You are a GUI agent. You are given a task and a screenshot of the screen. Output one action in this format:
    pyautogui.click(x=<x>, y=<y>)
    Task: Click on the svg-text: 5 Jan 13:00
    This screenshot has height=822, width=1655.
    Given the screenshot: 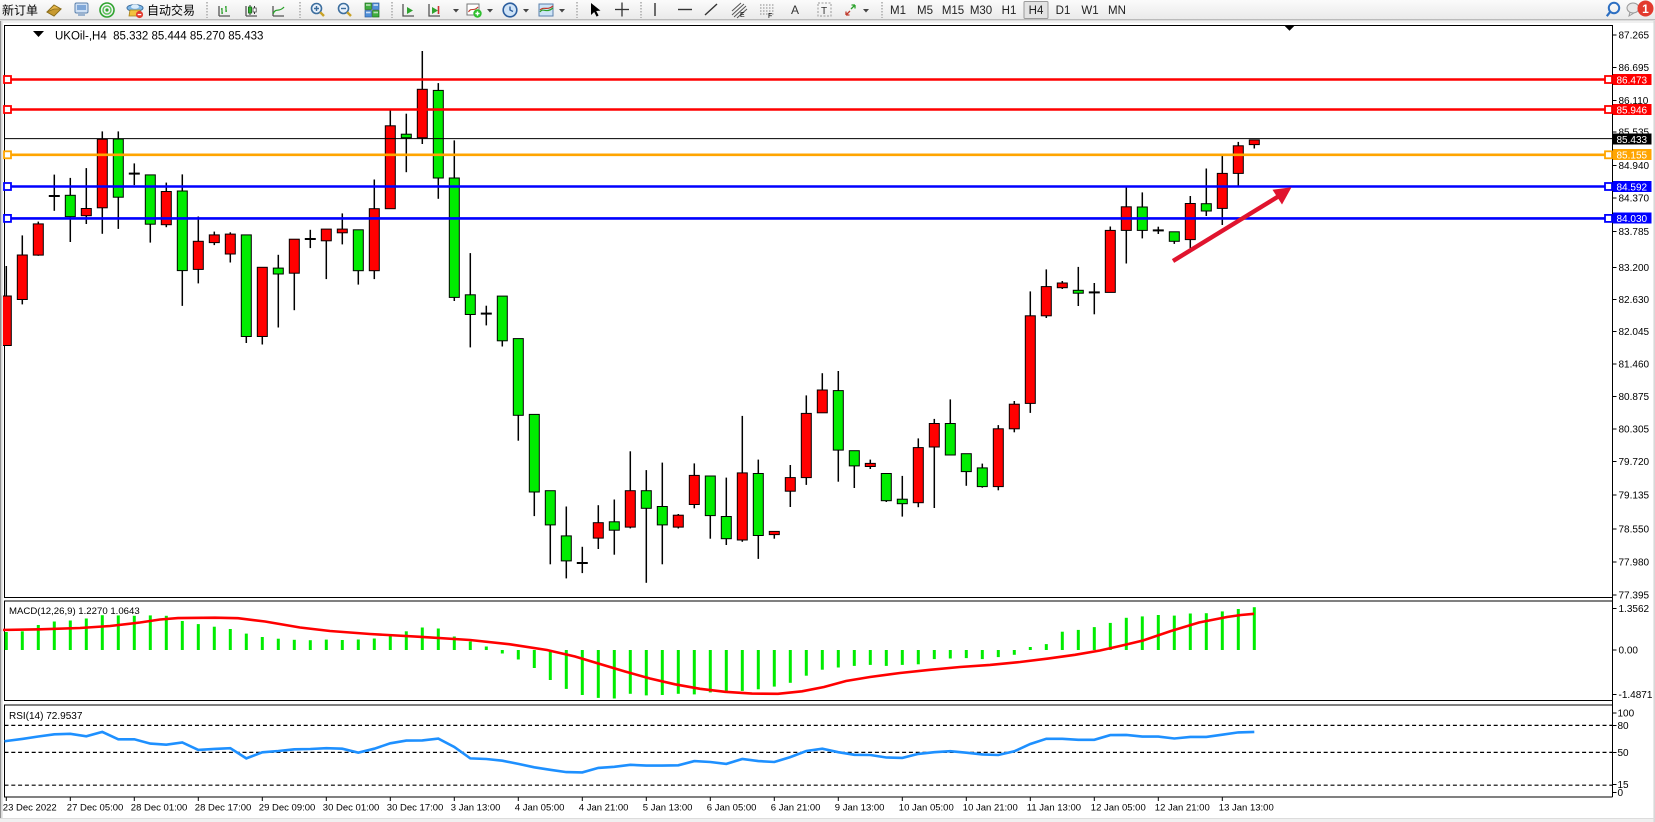 What is the action you would take?
    pyautogui.click(x=668, y=808)
    